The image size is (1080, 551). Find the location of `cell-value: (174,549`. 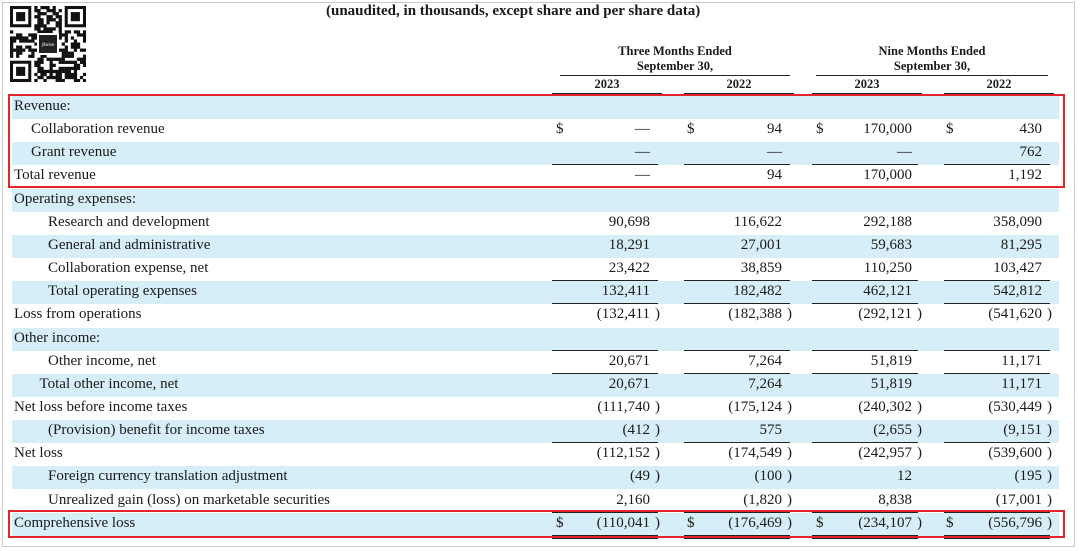

cell-value: (174,549 is located at coordinates (755, 453).